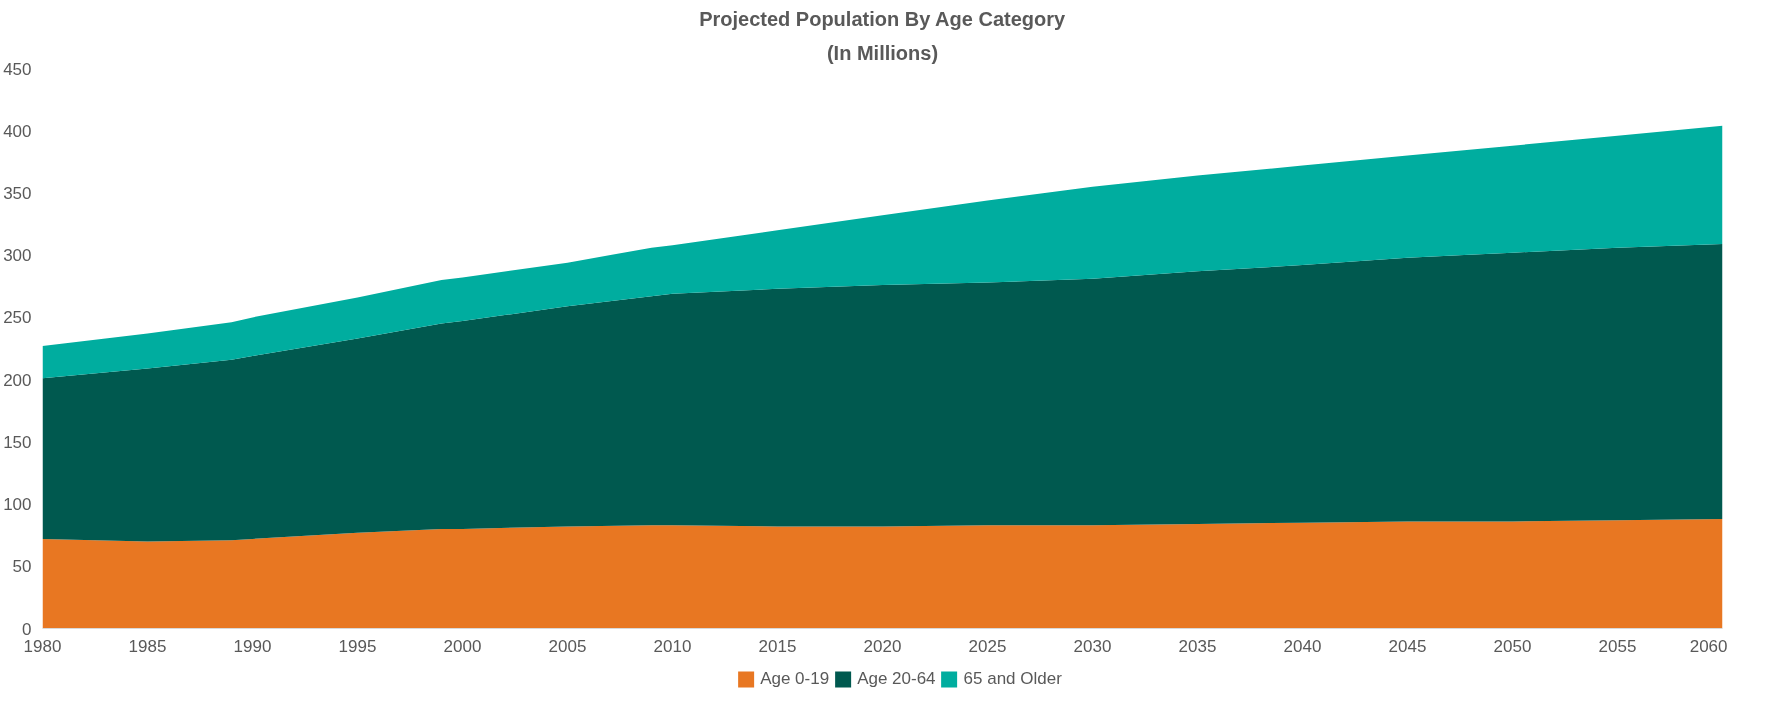 Image resolution: width=1771 pixels, height=725 pixels. Describe the element at coordinates (1708, 646) in the screenshot. I see `x-tick-label: 2060` at that location.